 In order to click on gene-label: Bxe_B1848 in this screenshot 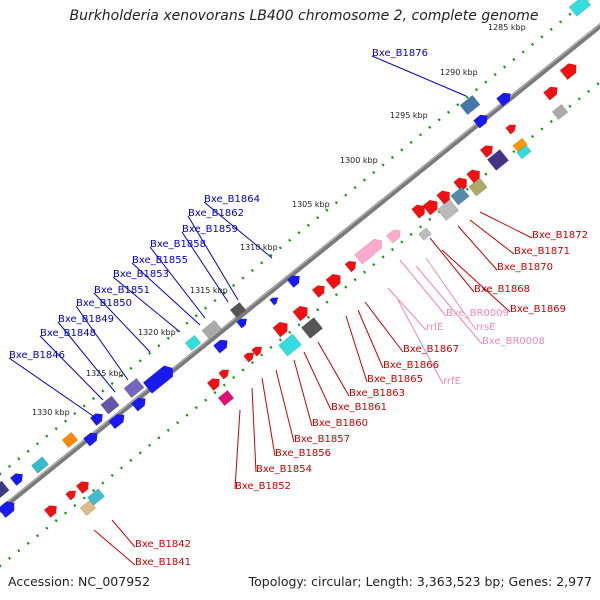, I will do `click(68, 333)`.